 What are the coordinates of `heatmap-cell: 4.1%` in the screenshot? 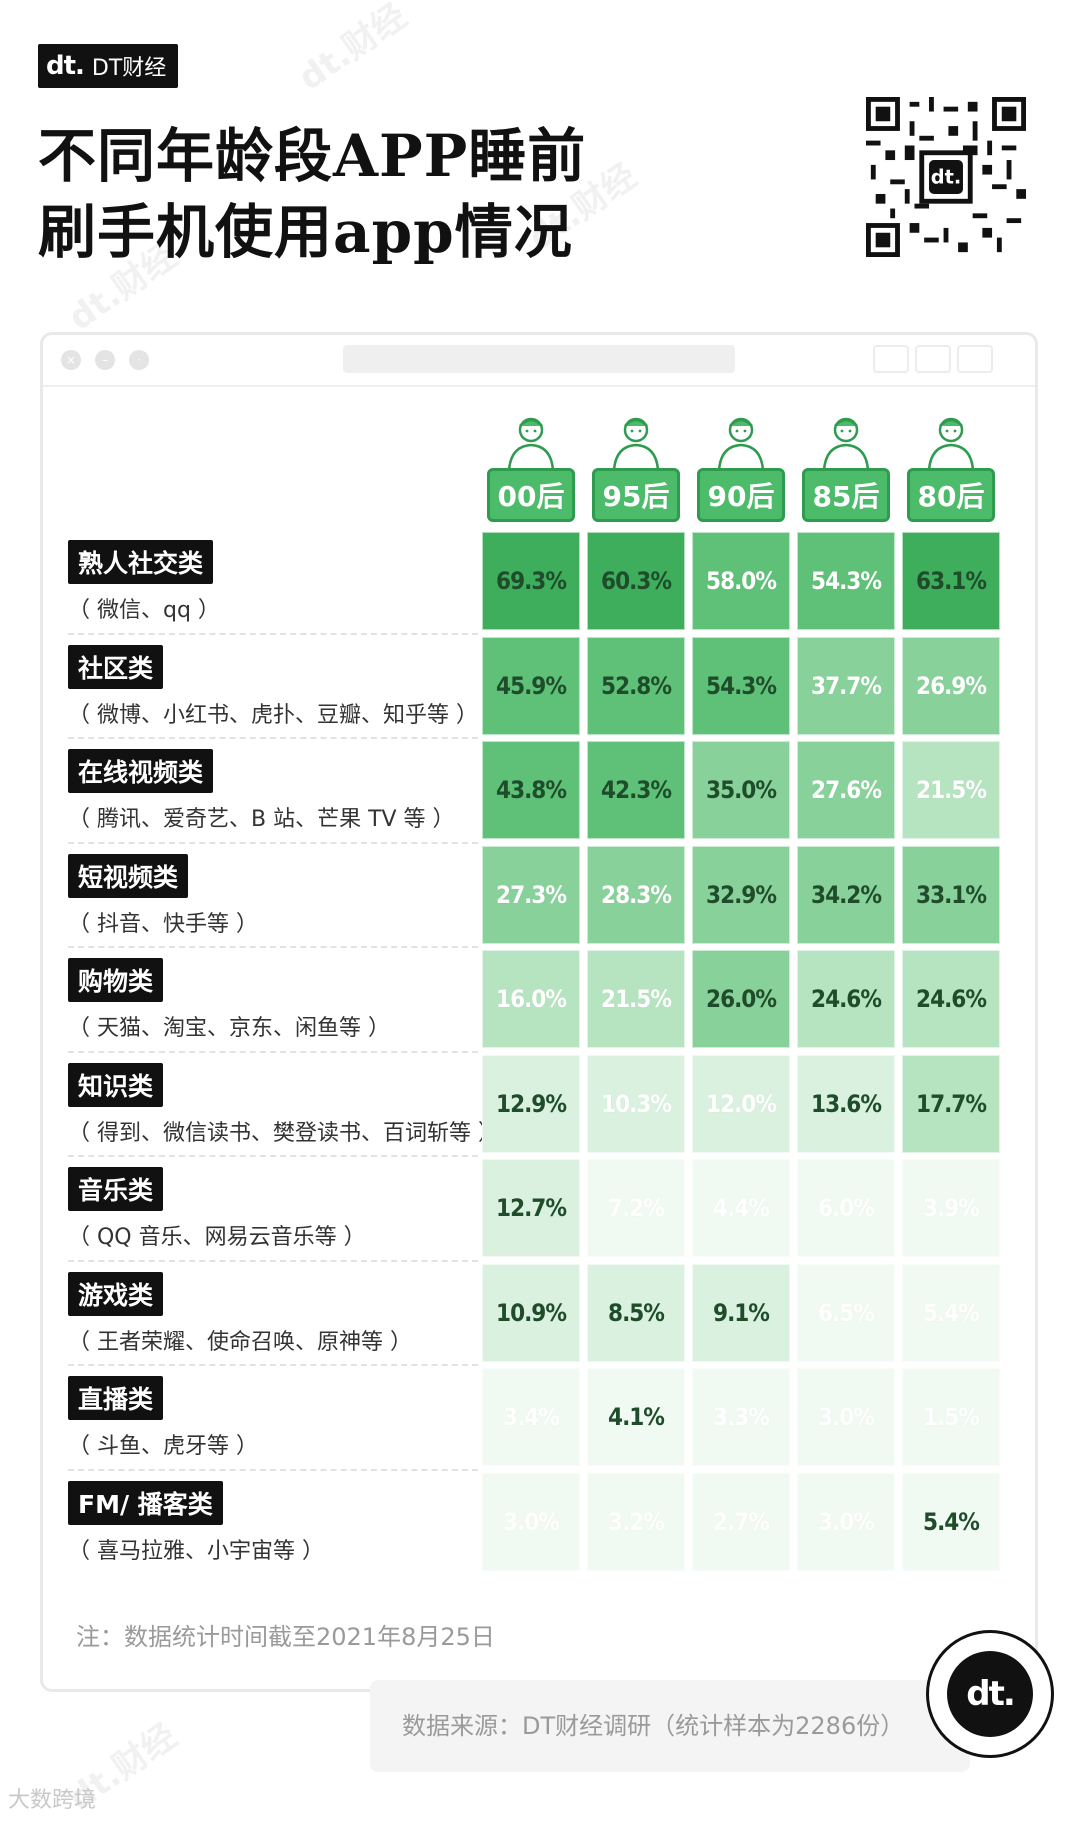 It's located at (636, 1417).